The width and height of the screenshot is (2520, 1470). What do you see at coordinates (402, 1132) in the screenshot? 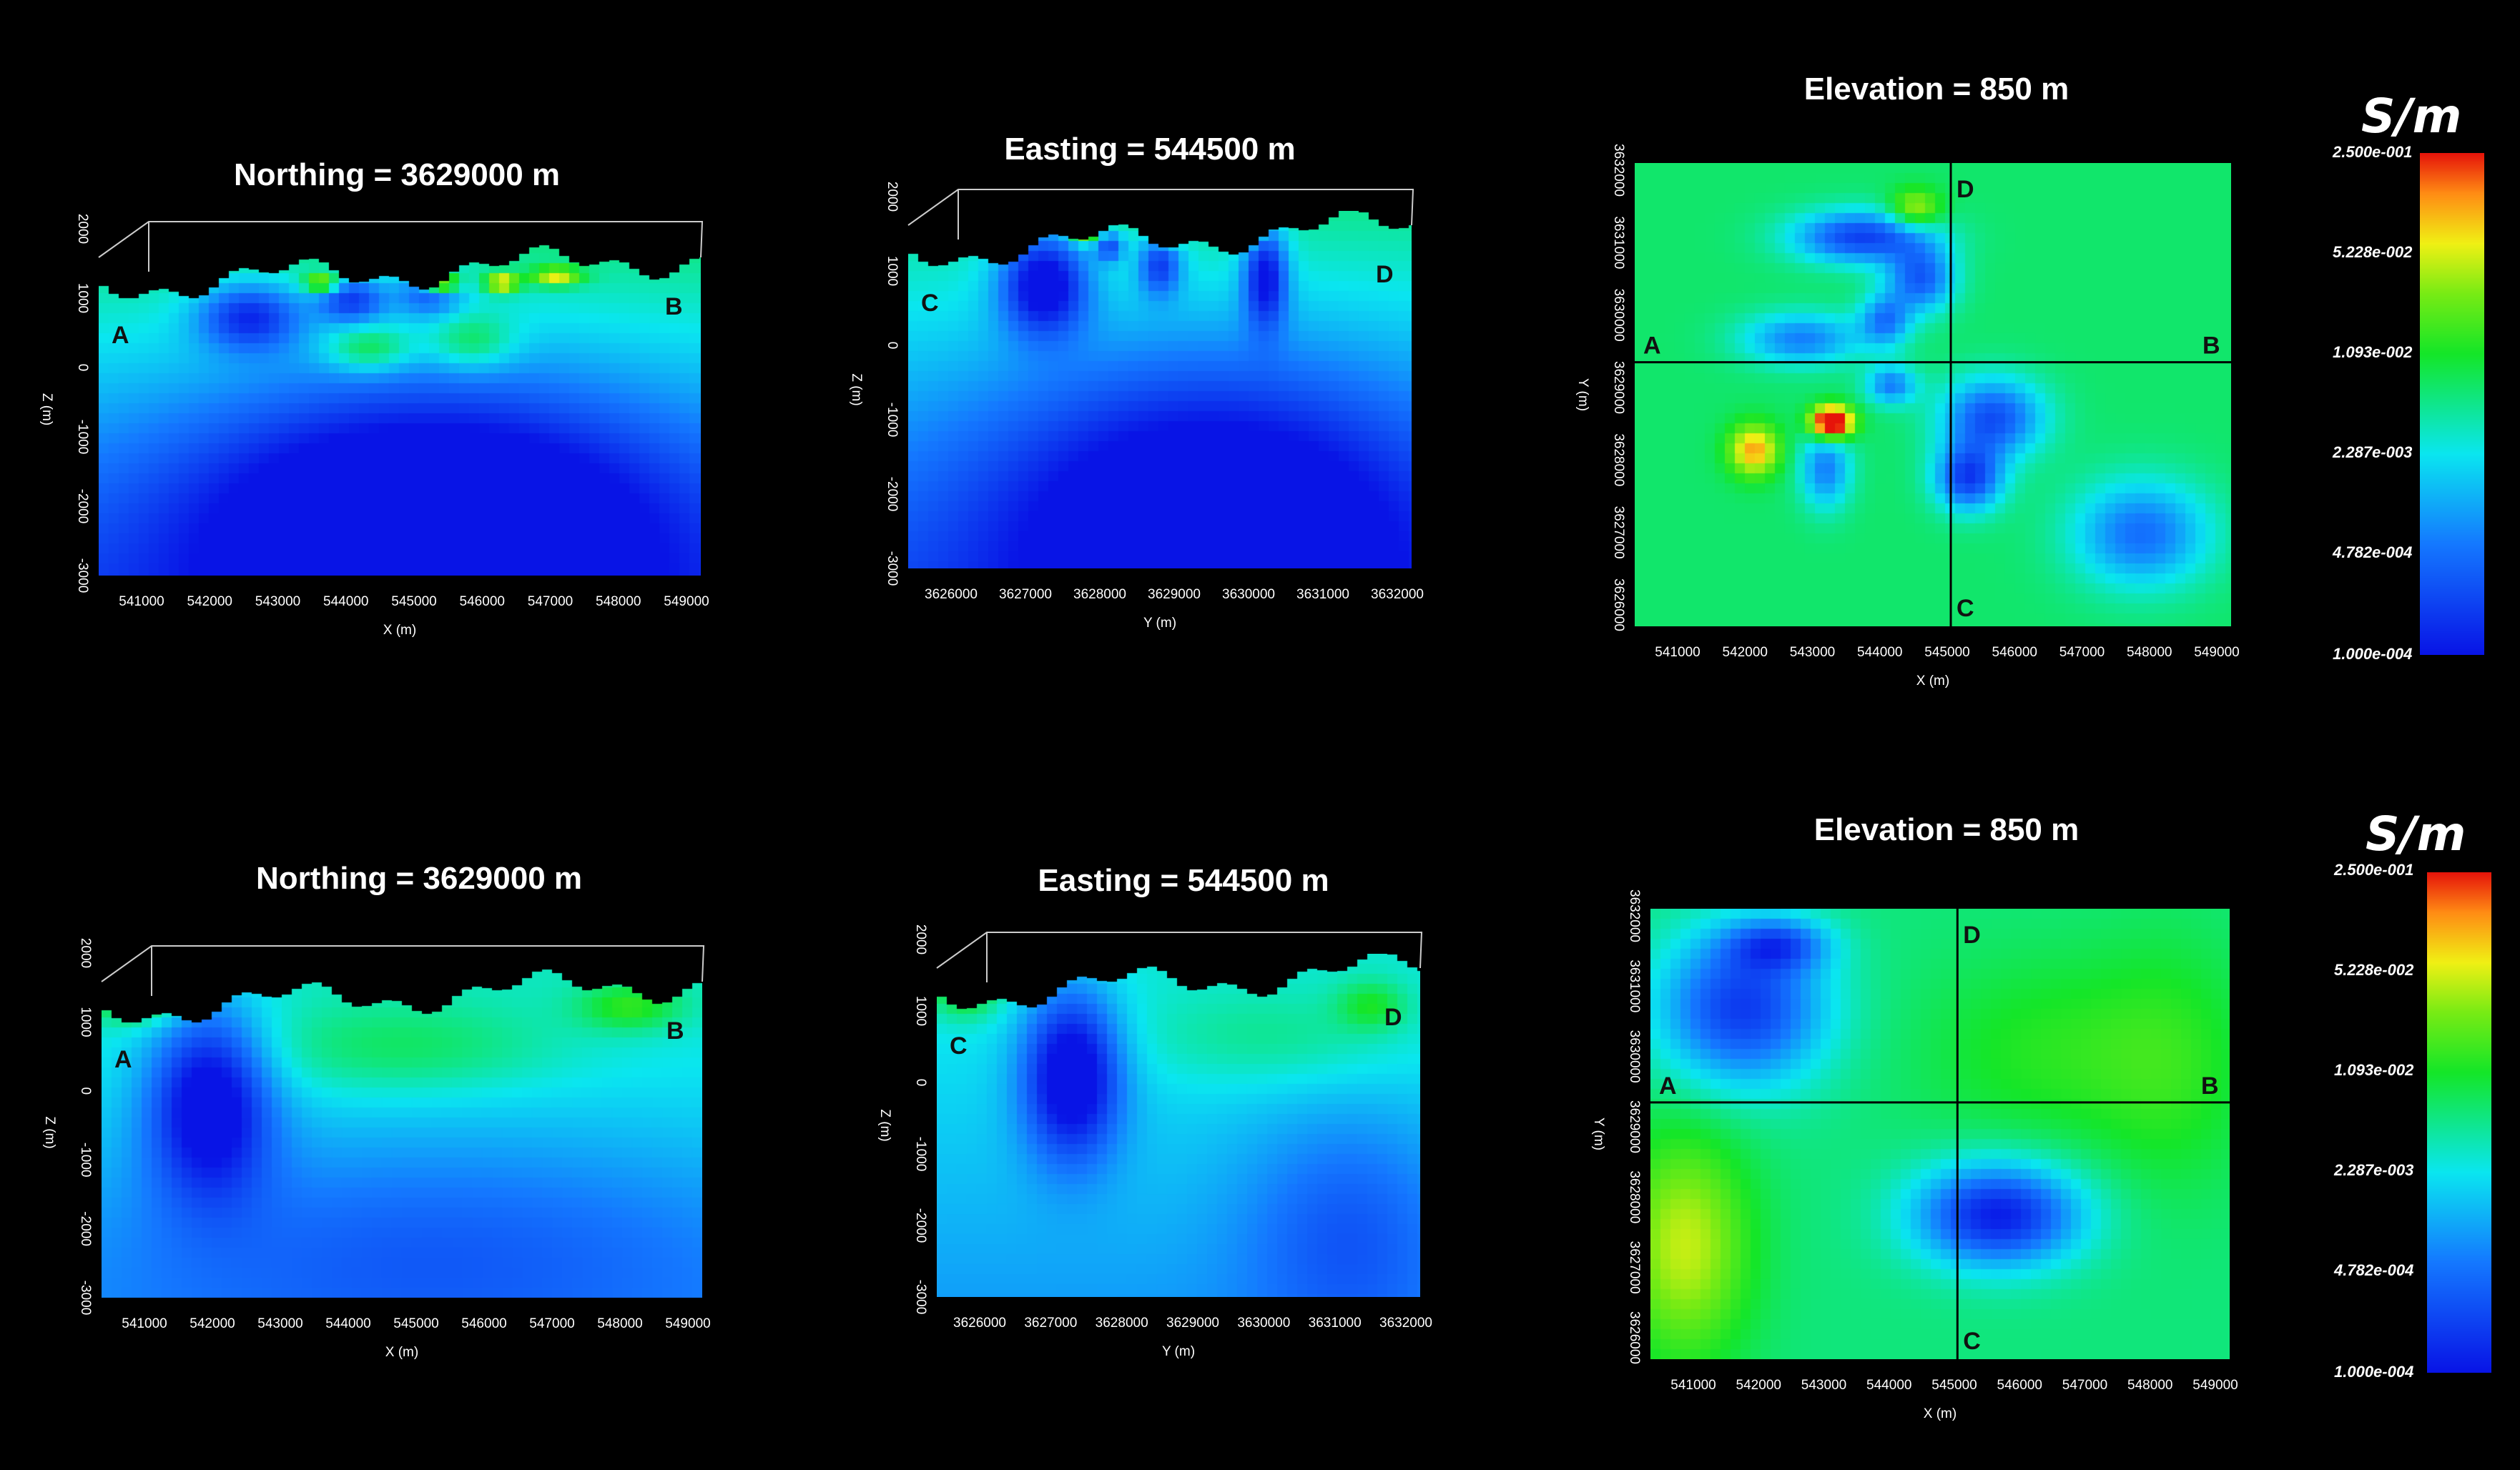
I see `heatmap-bottom-northing` at bounding box center [402, 1132].